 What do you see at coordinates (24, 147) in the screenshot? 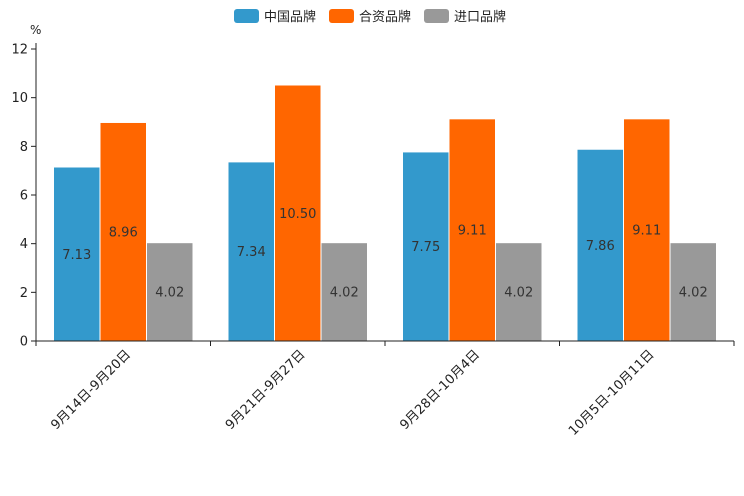
I see `y-tick-label: 8` at bounding box center [24, 147].